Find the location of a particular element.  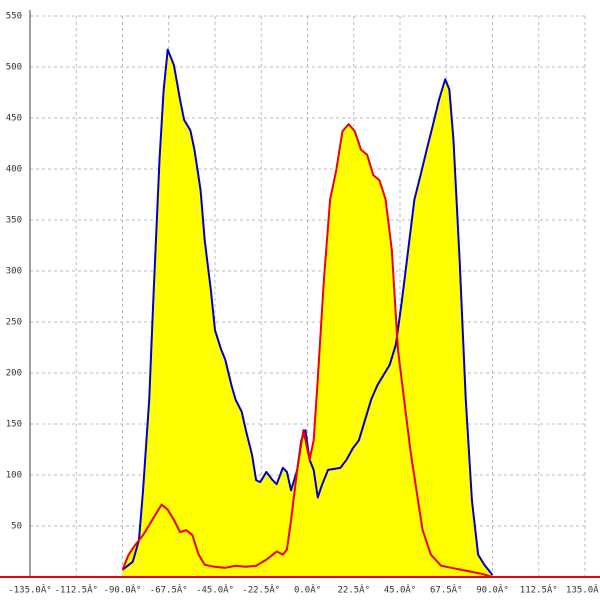

y-tick-label: 100 is located at coordinates (14, 476).